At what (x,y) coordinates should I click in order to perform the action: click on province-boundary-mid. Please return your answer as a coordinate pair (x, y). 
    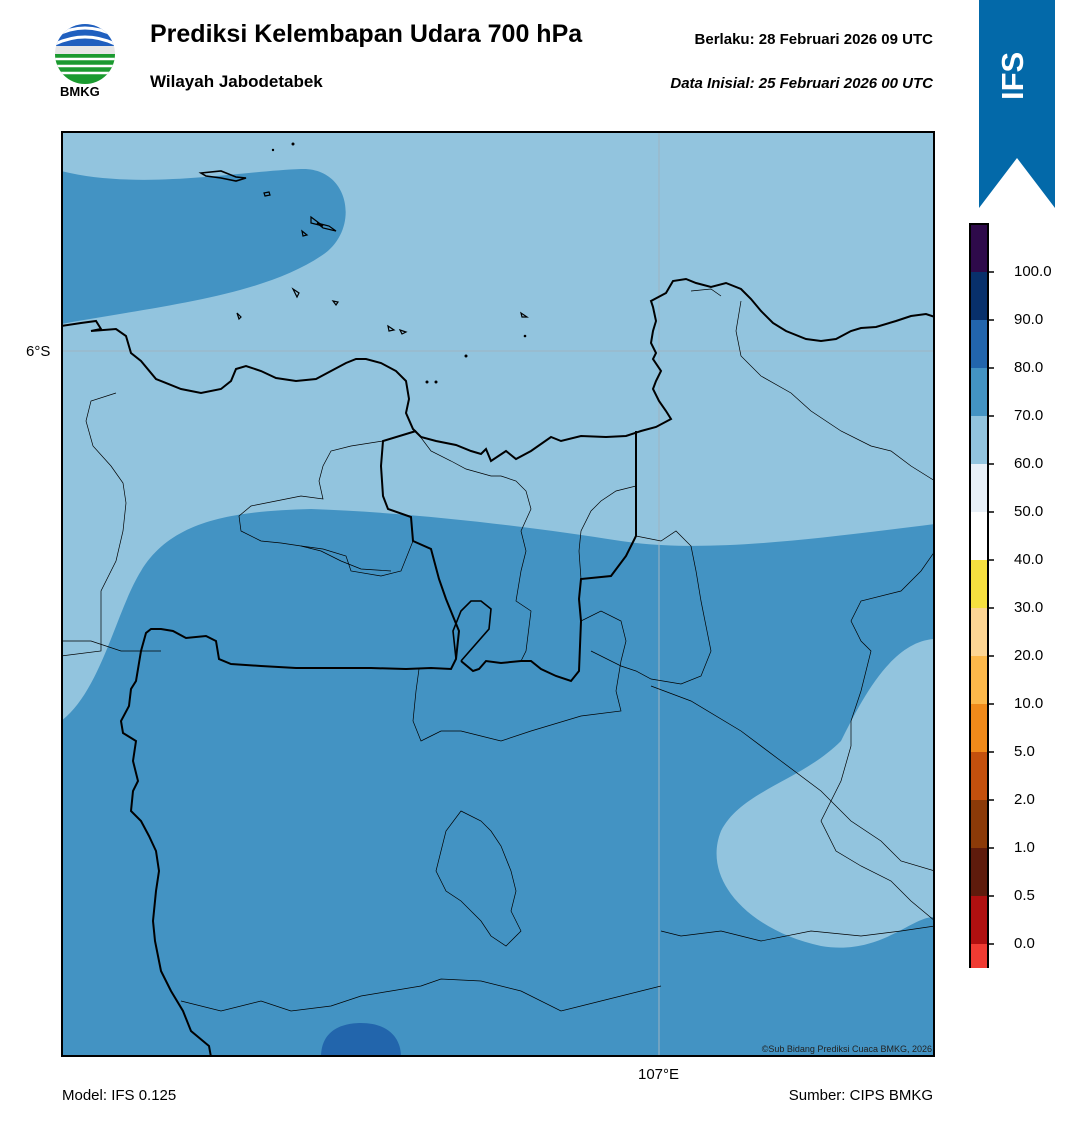
    Looking at the image, I should click on (472, 631).